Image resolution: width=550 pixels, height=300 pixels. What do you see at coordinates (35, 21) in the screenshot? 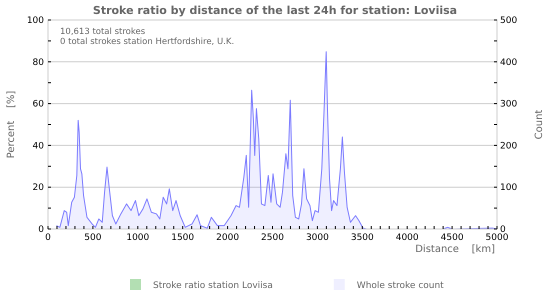
I see `y-tick-label: 100` at bounding box center [35, 21].